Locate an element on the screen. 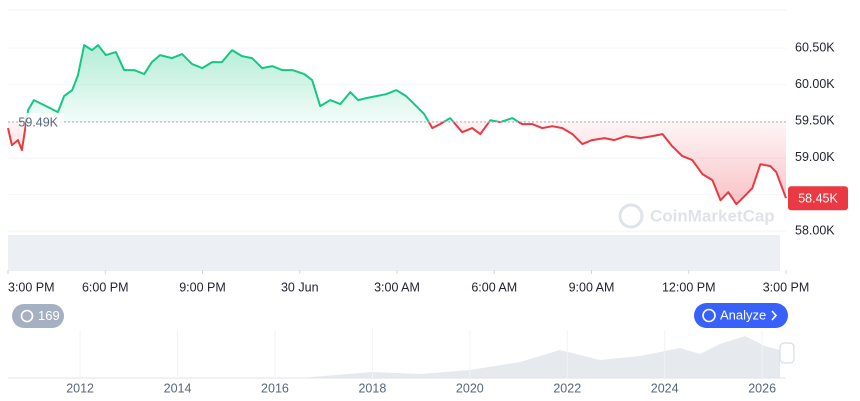  last-price-tag is located at coordinates (818, 198).